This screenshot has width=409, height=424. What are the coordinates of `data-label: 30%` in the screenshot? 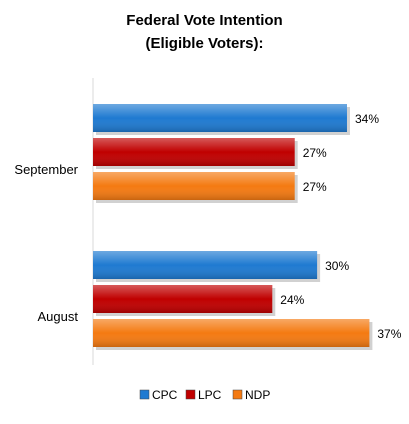 It's located at (337, 266).